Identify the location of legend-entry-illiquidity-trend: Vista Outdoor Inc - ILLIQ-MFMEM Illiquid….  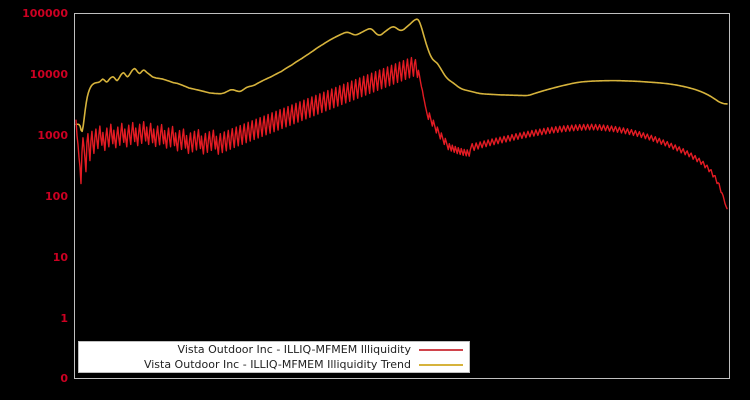
(274, 364).